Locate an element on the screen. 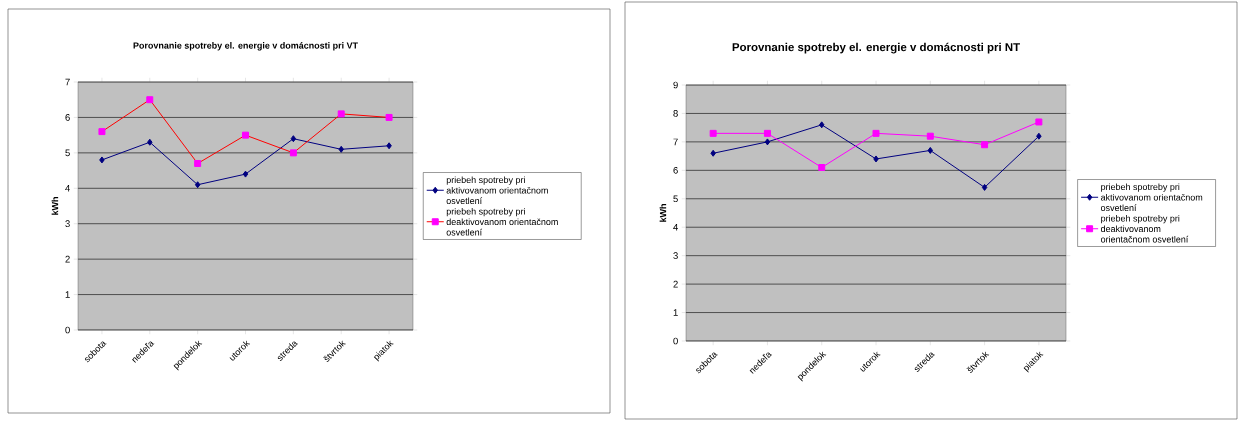 Image resolution: width=1239 pixels, height=421 pixels. y-tick-label: 9 is located at coordinates (675, 85).